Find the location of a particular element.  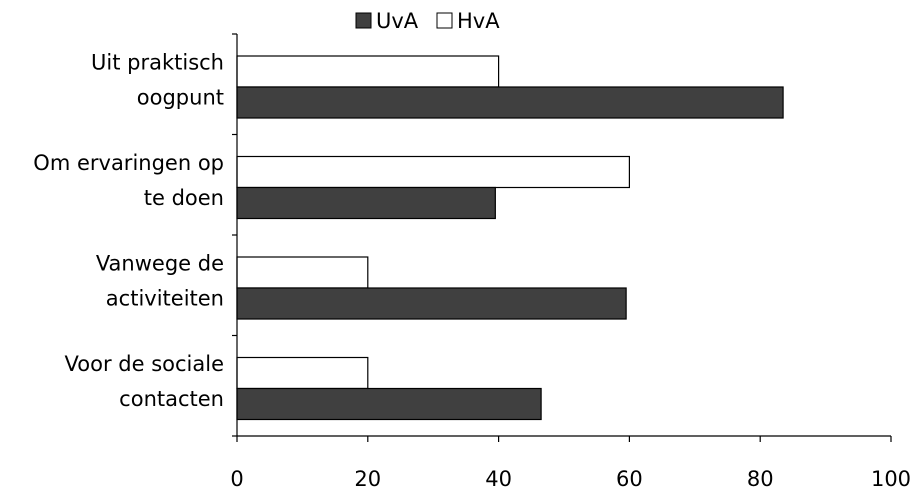

x-tick-label: 80 is located at coordinates (760, 479).